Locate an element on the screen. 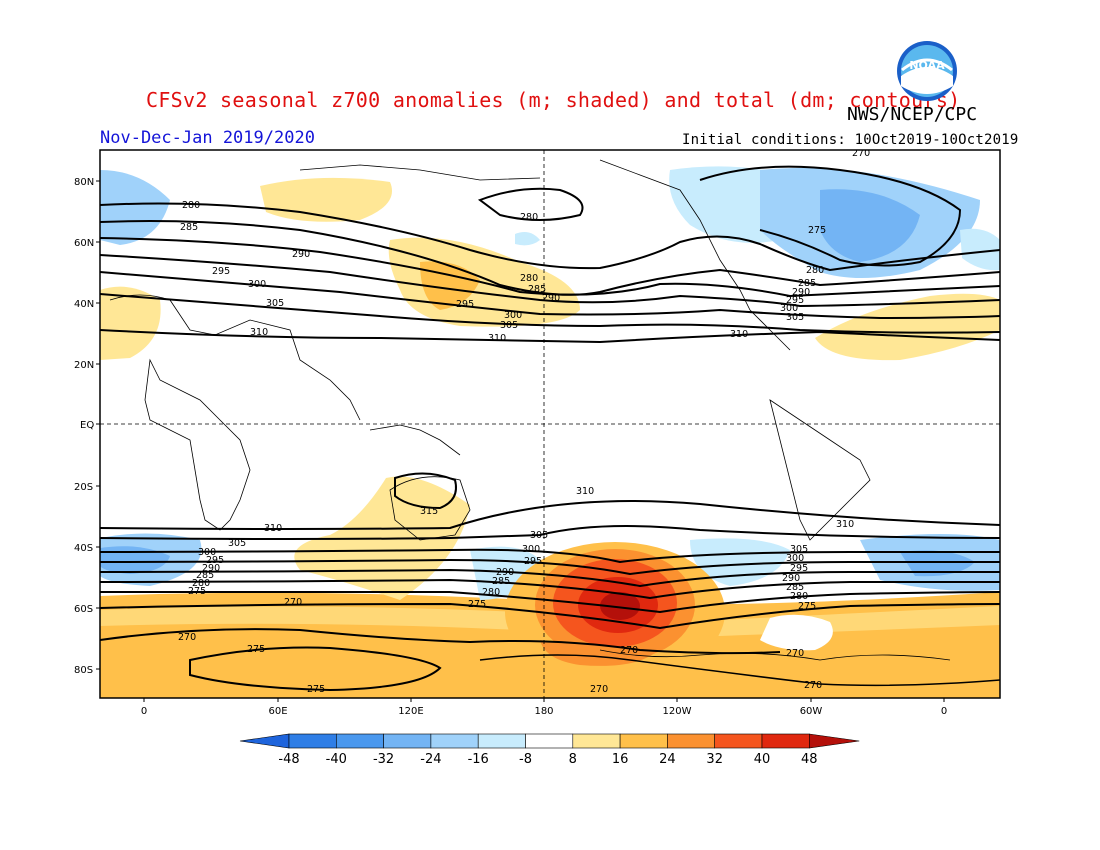  colorbar-tick-label: 48 is located at coordinates (809, 759).